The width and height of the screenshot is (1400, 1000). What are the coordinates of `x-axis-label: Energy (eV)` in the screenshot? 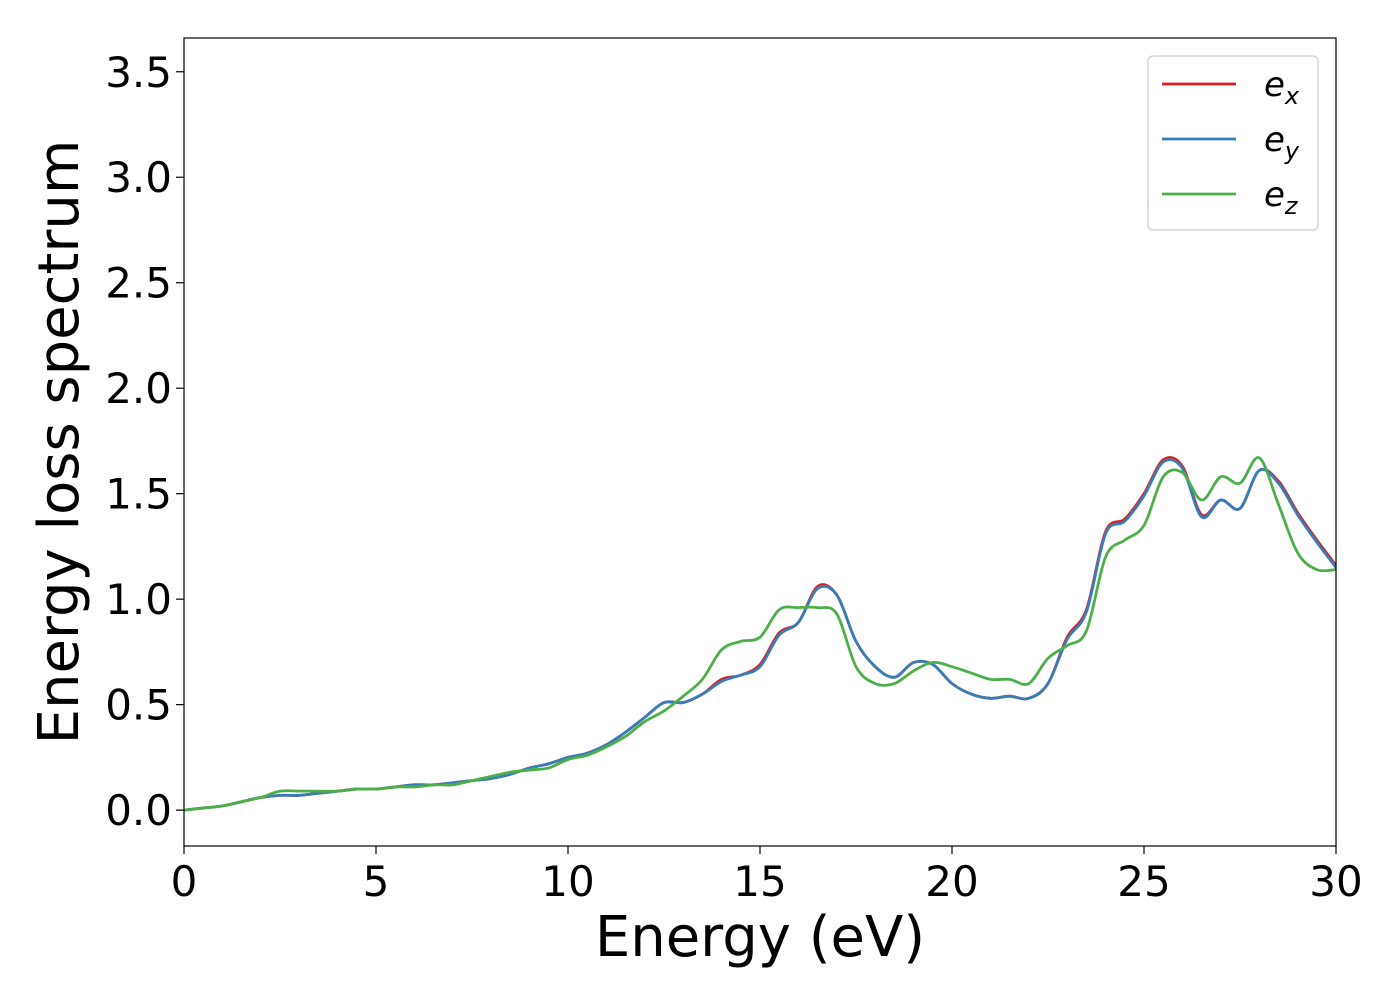 It's located at (760, 937).